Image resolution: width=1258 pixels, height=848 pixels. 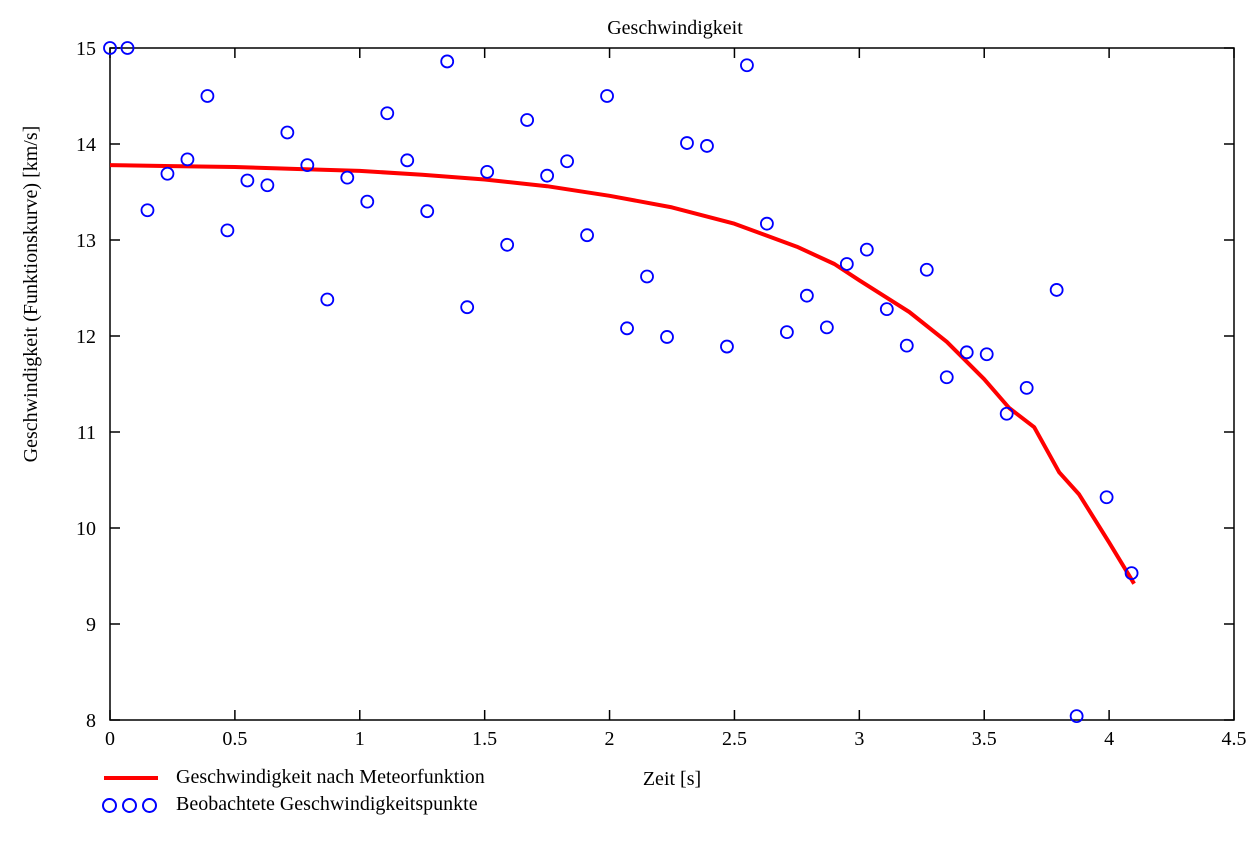 I want to click on x-tick-label: 0, so click(x=110, y=739).